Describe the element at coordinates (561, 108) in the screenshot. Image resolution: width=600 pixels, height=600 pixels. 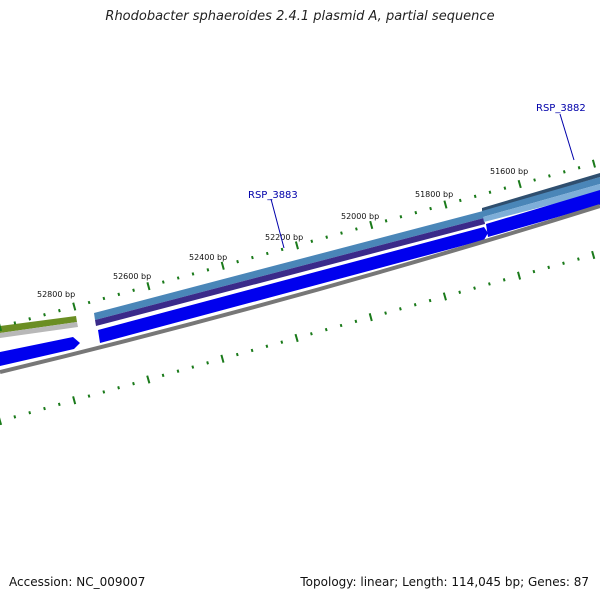
I see `gene-label-rsp-3882: RSP_3882` at that location.